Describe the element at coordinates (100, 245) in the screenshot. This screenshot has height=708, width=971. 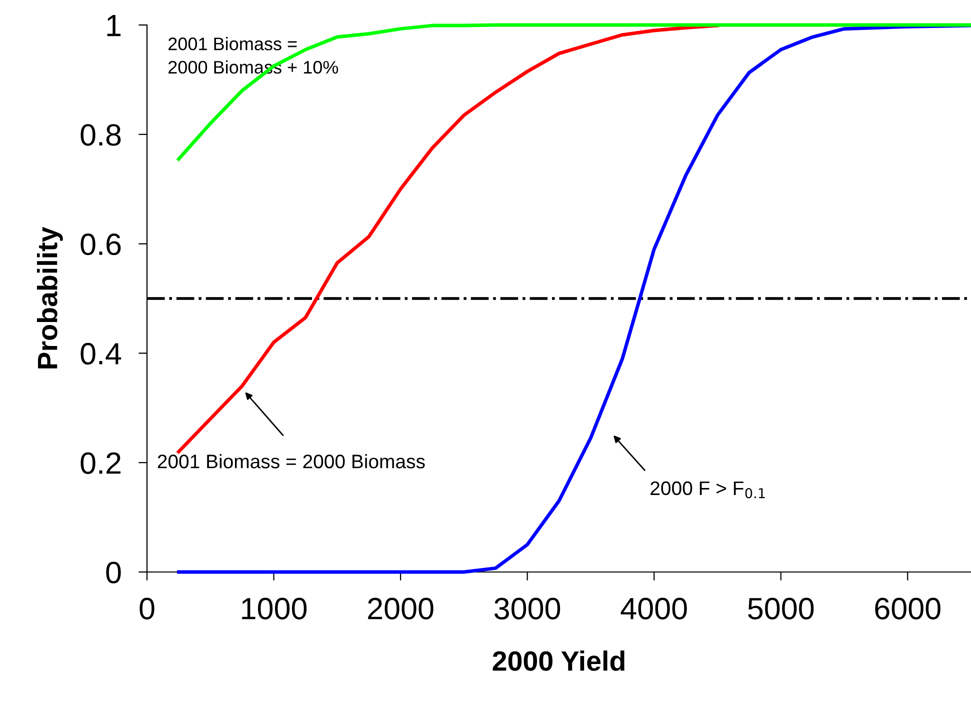
I see `y-tick-label: 0.6` at that location.